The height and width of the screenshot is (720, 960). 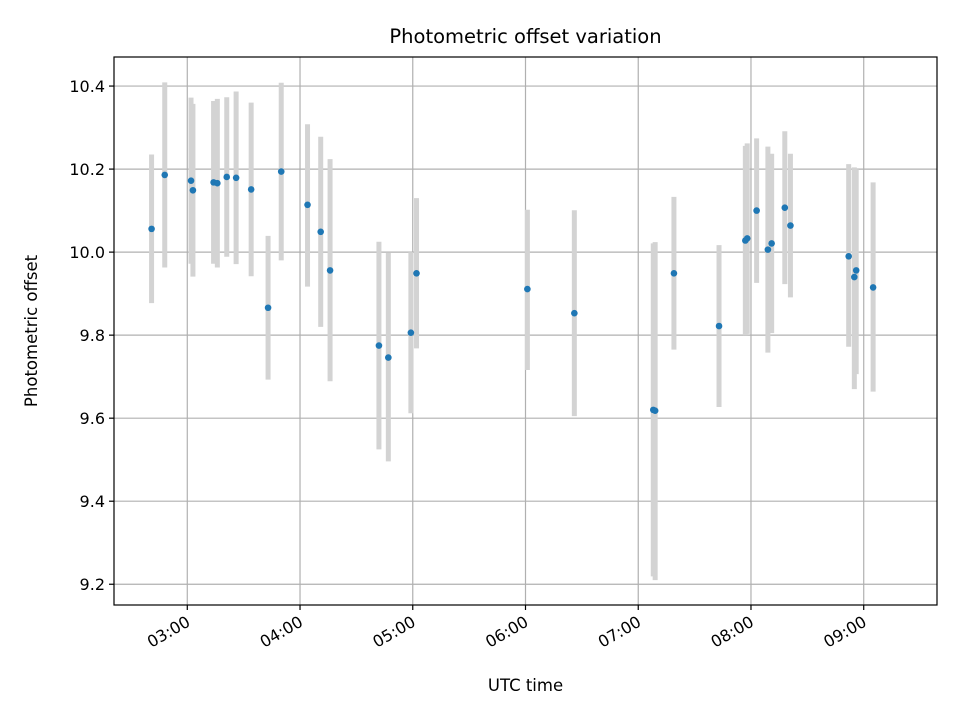 I want to click on x-ticks: 03:00 04:00 05:00 06:00 07:00 08:00 09:00, so click(x=507, y=628).